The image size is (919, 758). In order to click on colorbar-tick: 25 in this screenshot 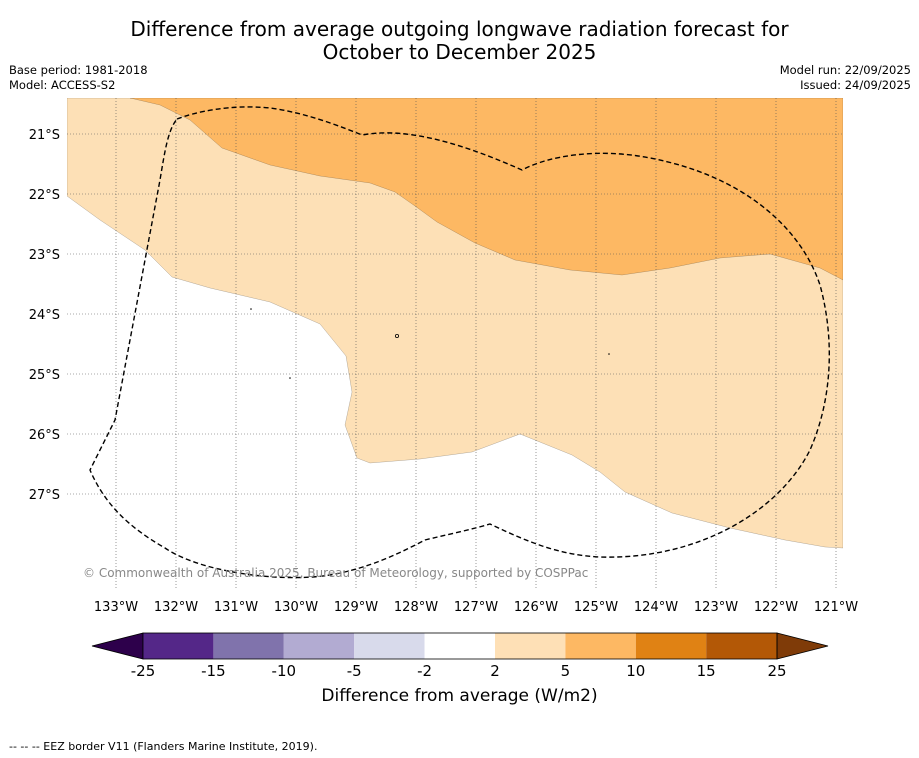, I will do `click(776, 671)`.